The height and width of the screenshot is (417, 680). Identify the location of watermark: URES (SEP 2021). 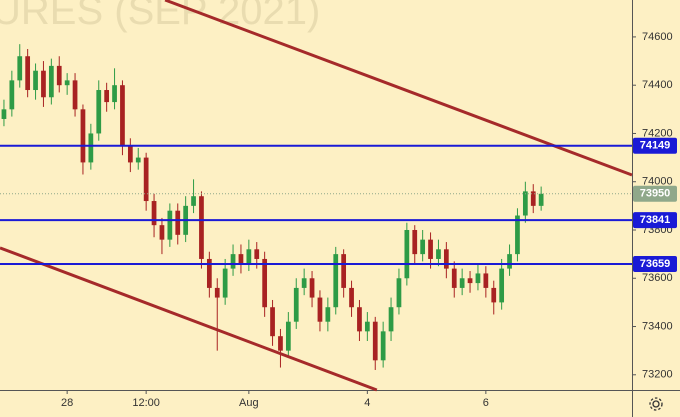
(160, 16).